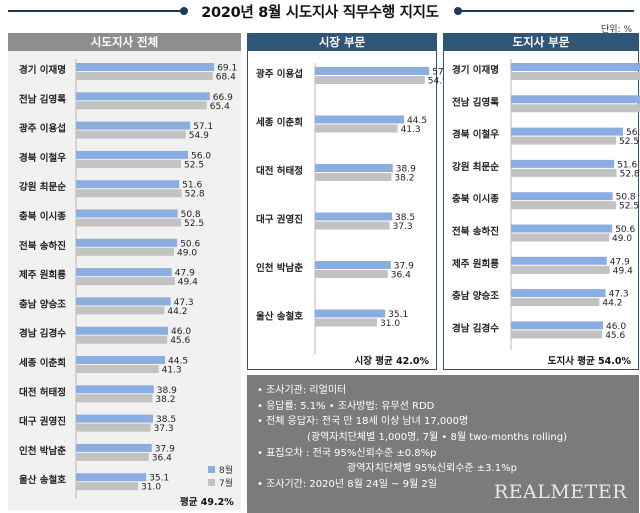 Image resolution: width=640 pixels, height=513 pixels. I want to click on value-label-aug: 57.1, so click(442, 73).